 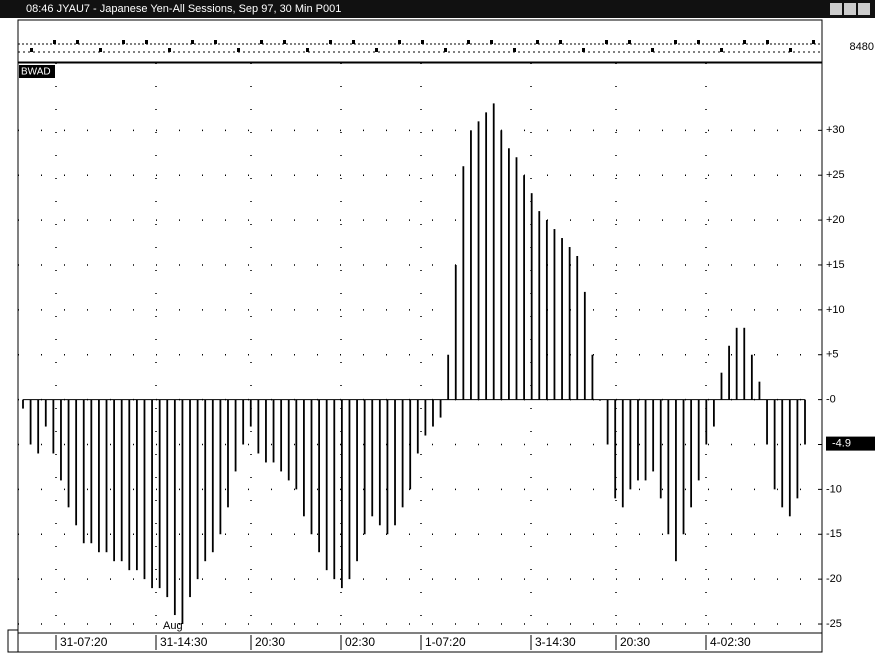 What do you see at coordinates (360, 642) in the screenshot?
I see `x-tick-label: 02:30` at bounding box center [360, 642].